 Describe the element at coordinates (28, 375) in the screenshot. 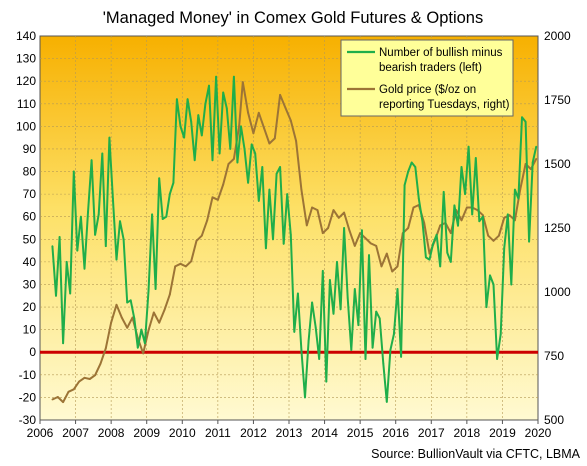

I see `y-left-tick-label: -10` at that location.